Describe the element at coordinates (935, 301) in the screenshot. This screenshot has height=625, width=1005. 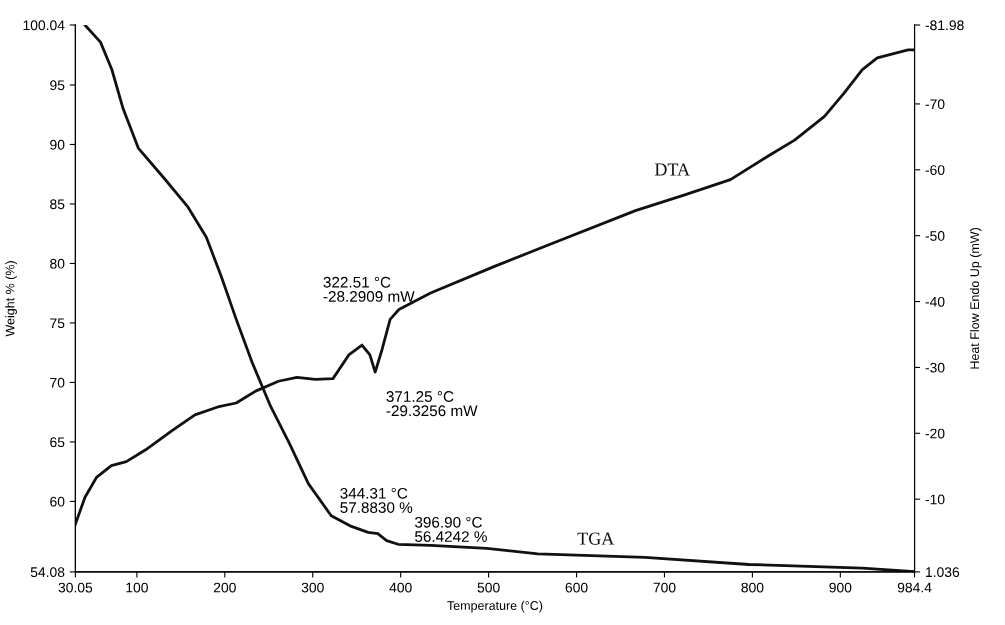
I see `y2-tick-label: -40` at that location.